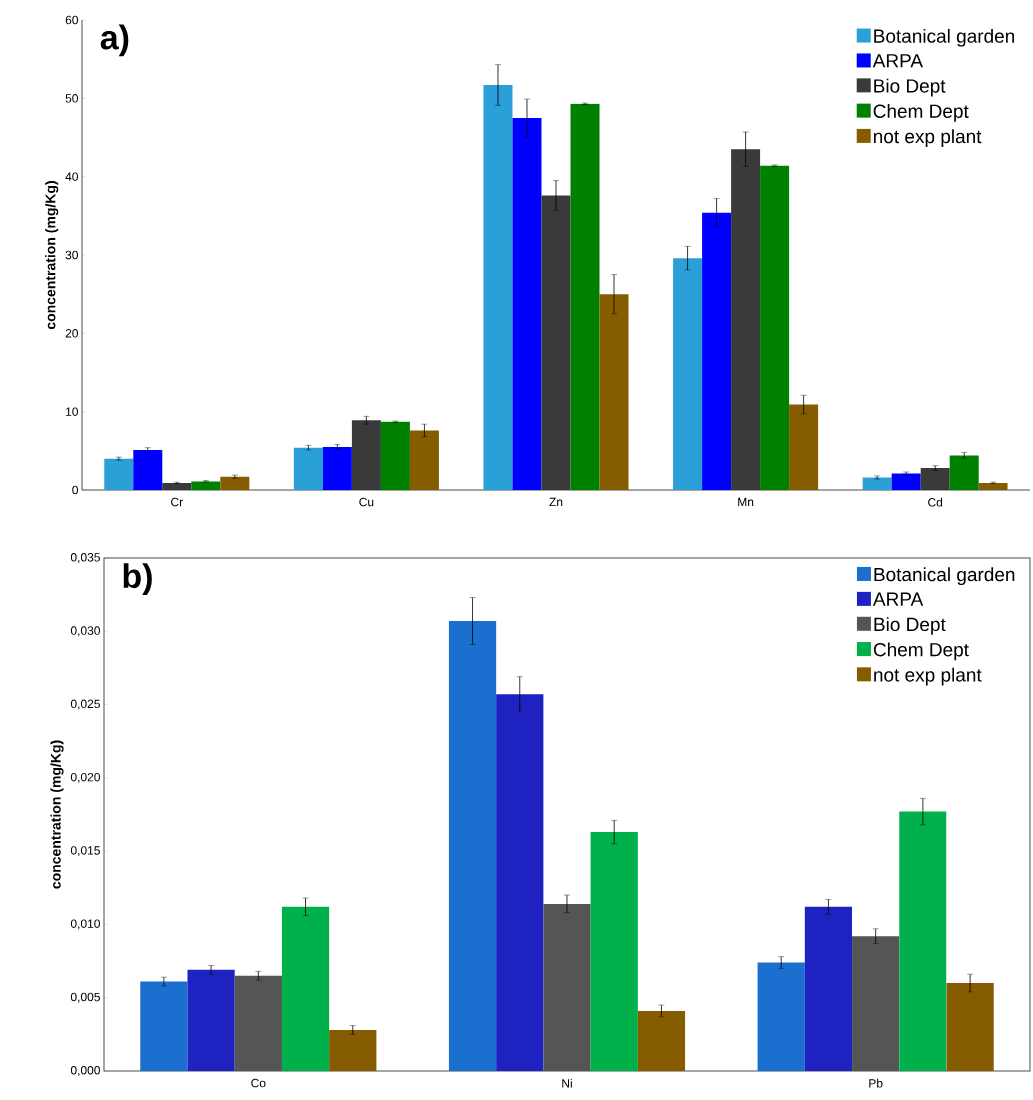  What do you see at coordinates (71, 20) in the screenshot?
I see `y-tick-label: 60` at bounding box center [71, 20].